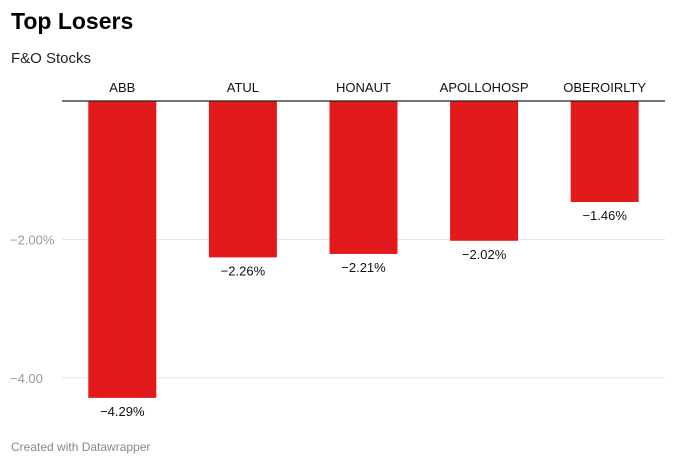 This screenshot has height=467, width=689. What do you see at coordinates (363, 87) in the screenshot?
I see `category-label: HONAUT` at bounding box center [363, 87].